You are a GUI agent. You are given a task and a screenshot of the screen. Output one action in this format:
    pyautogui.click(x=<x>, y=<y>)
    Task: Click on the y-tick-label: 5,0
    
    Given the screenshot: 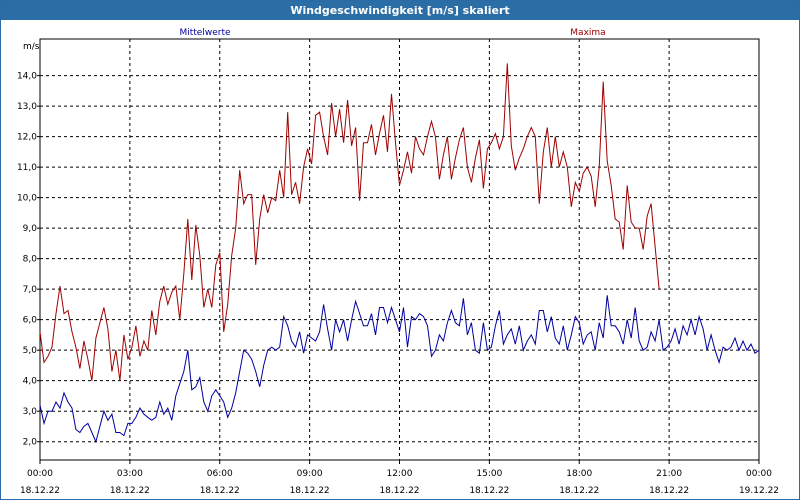 What is the action you would take?
    pyautogui.click(x=30, y=351)
    